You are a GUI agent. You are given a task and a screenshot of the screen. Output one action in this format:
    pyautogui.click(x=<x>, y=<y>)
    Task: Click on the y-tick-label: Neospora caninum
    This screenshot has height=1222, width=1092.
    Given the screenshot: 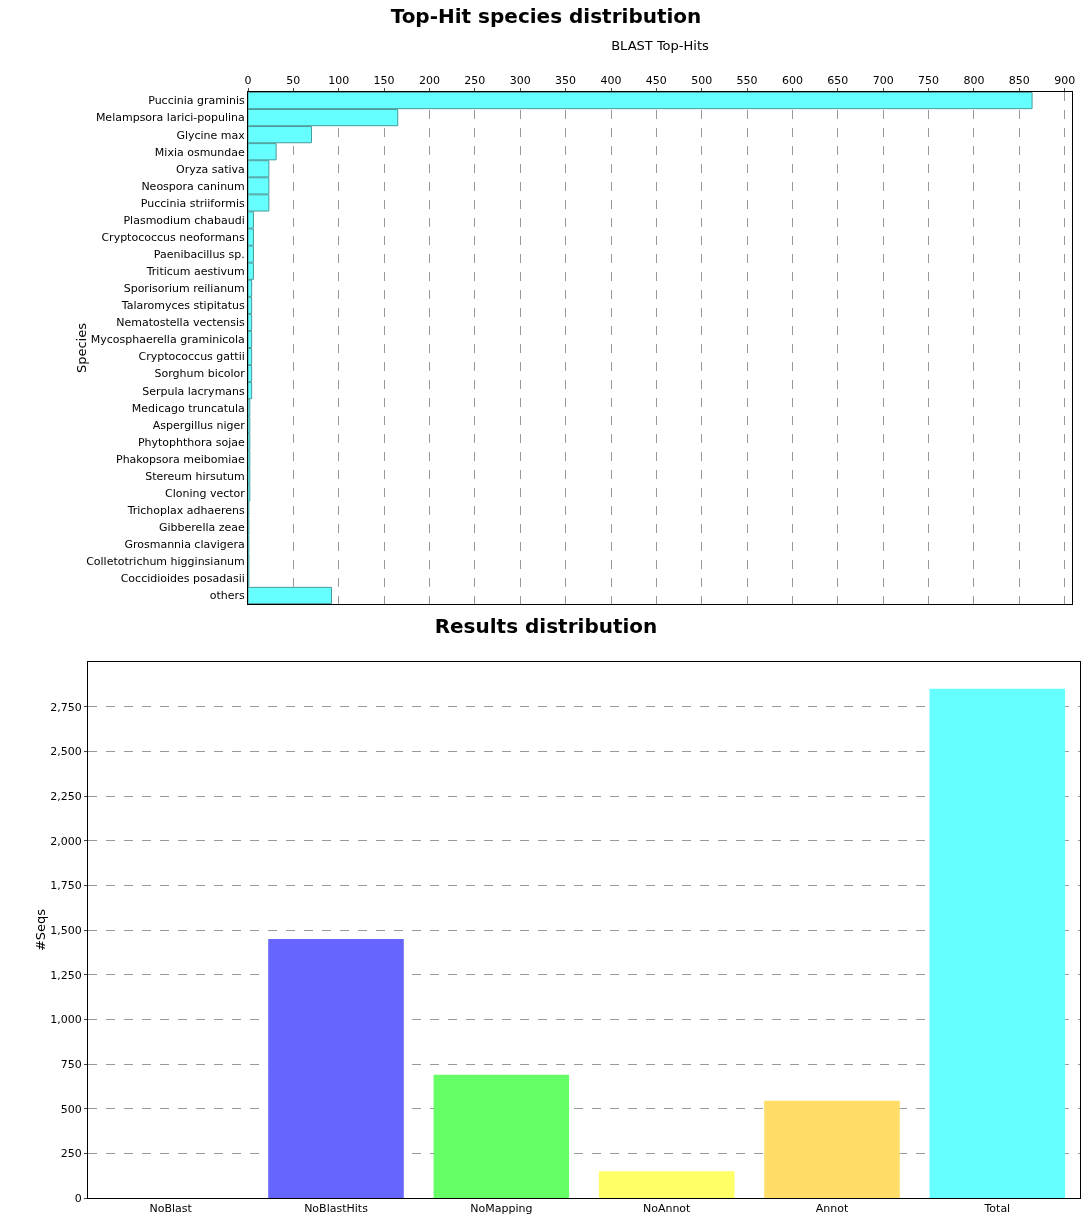 What is the action you would take?
    pyautogui.click(x=193, y=186)
    